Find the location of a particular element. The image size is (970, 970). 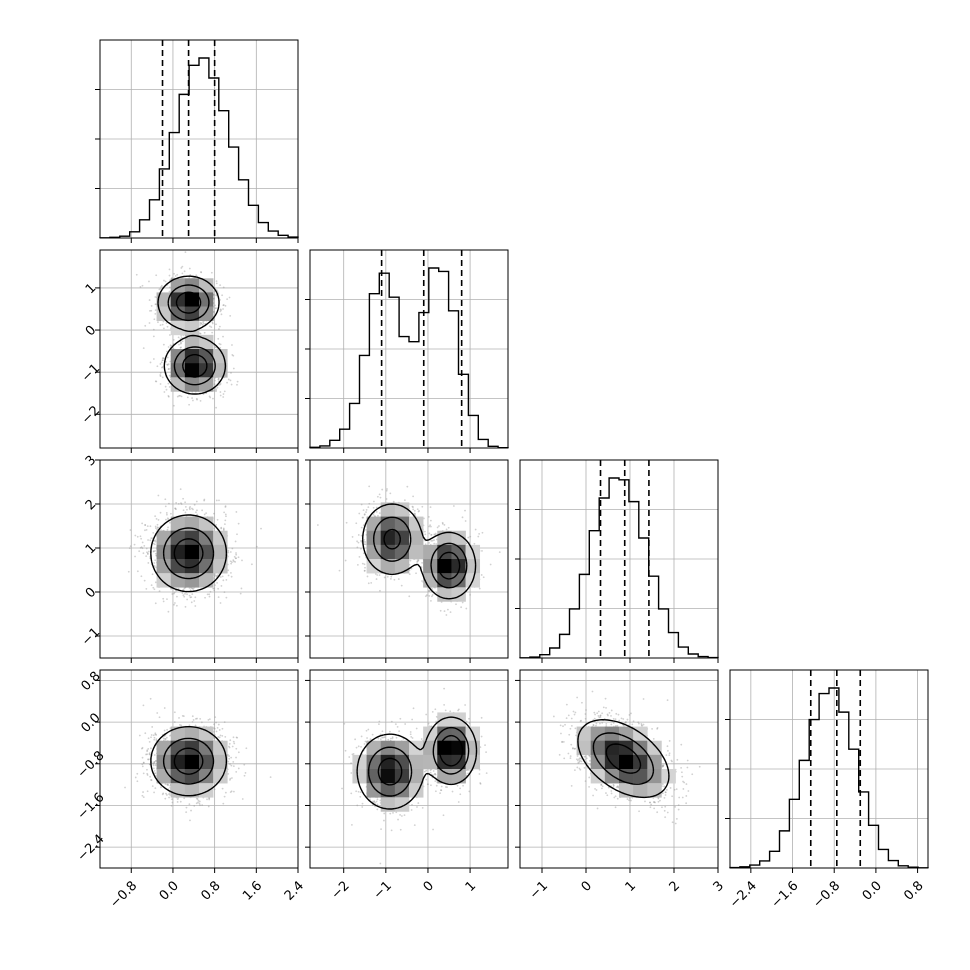

scatter-group is located at coordinates (194, 550).